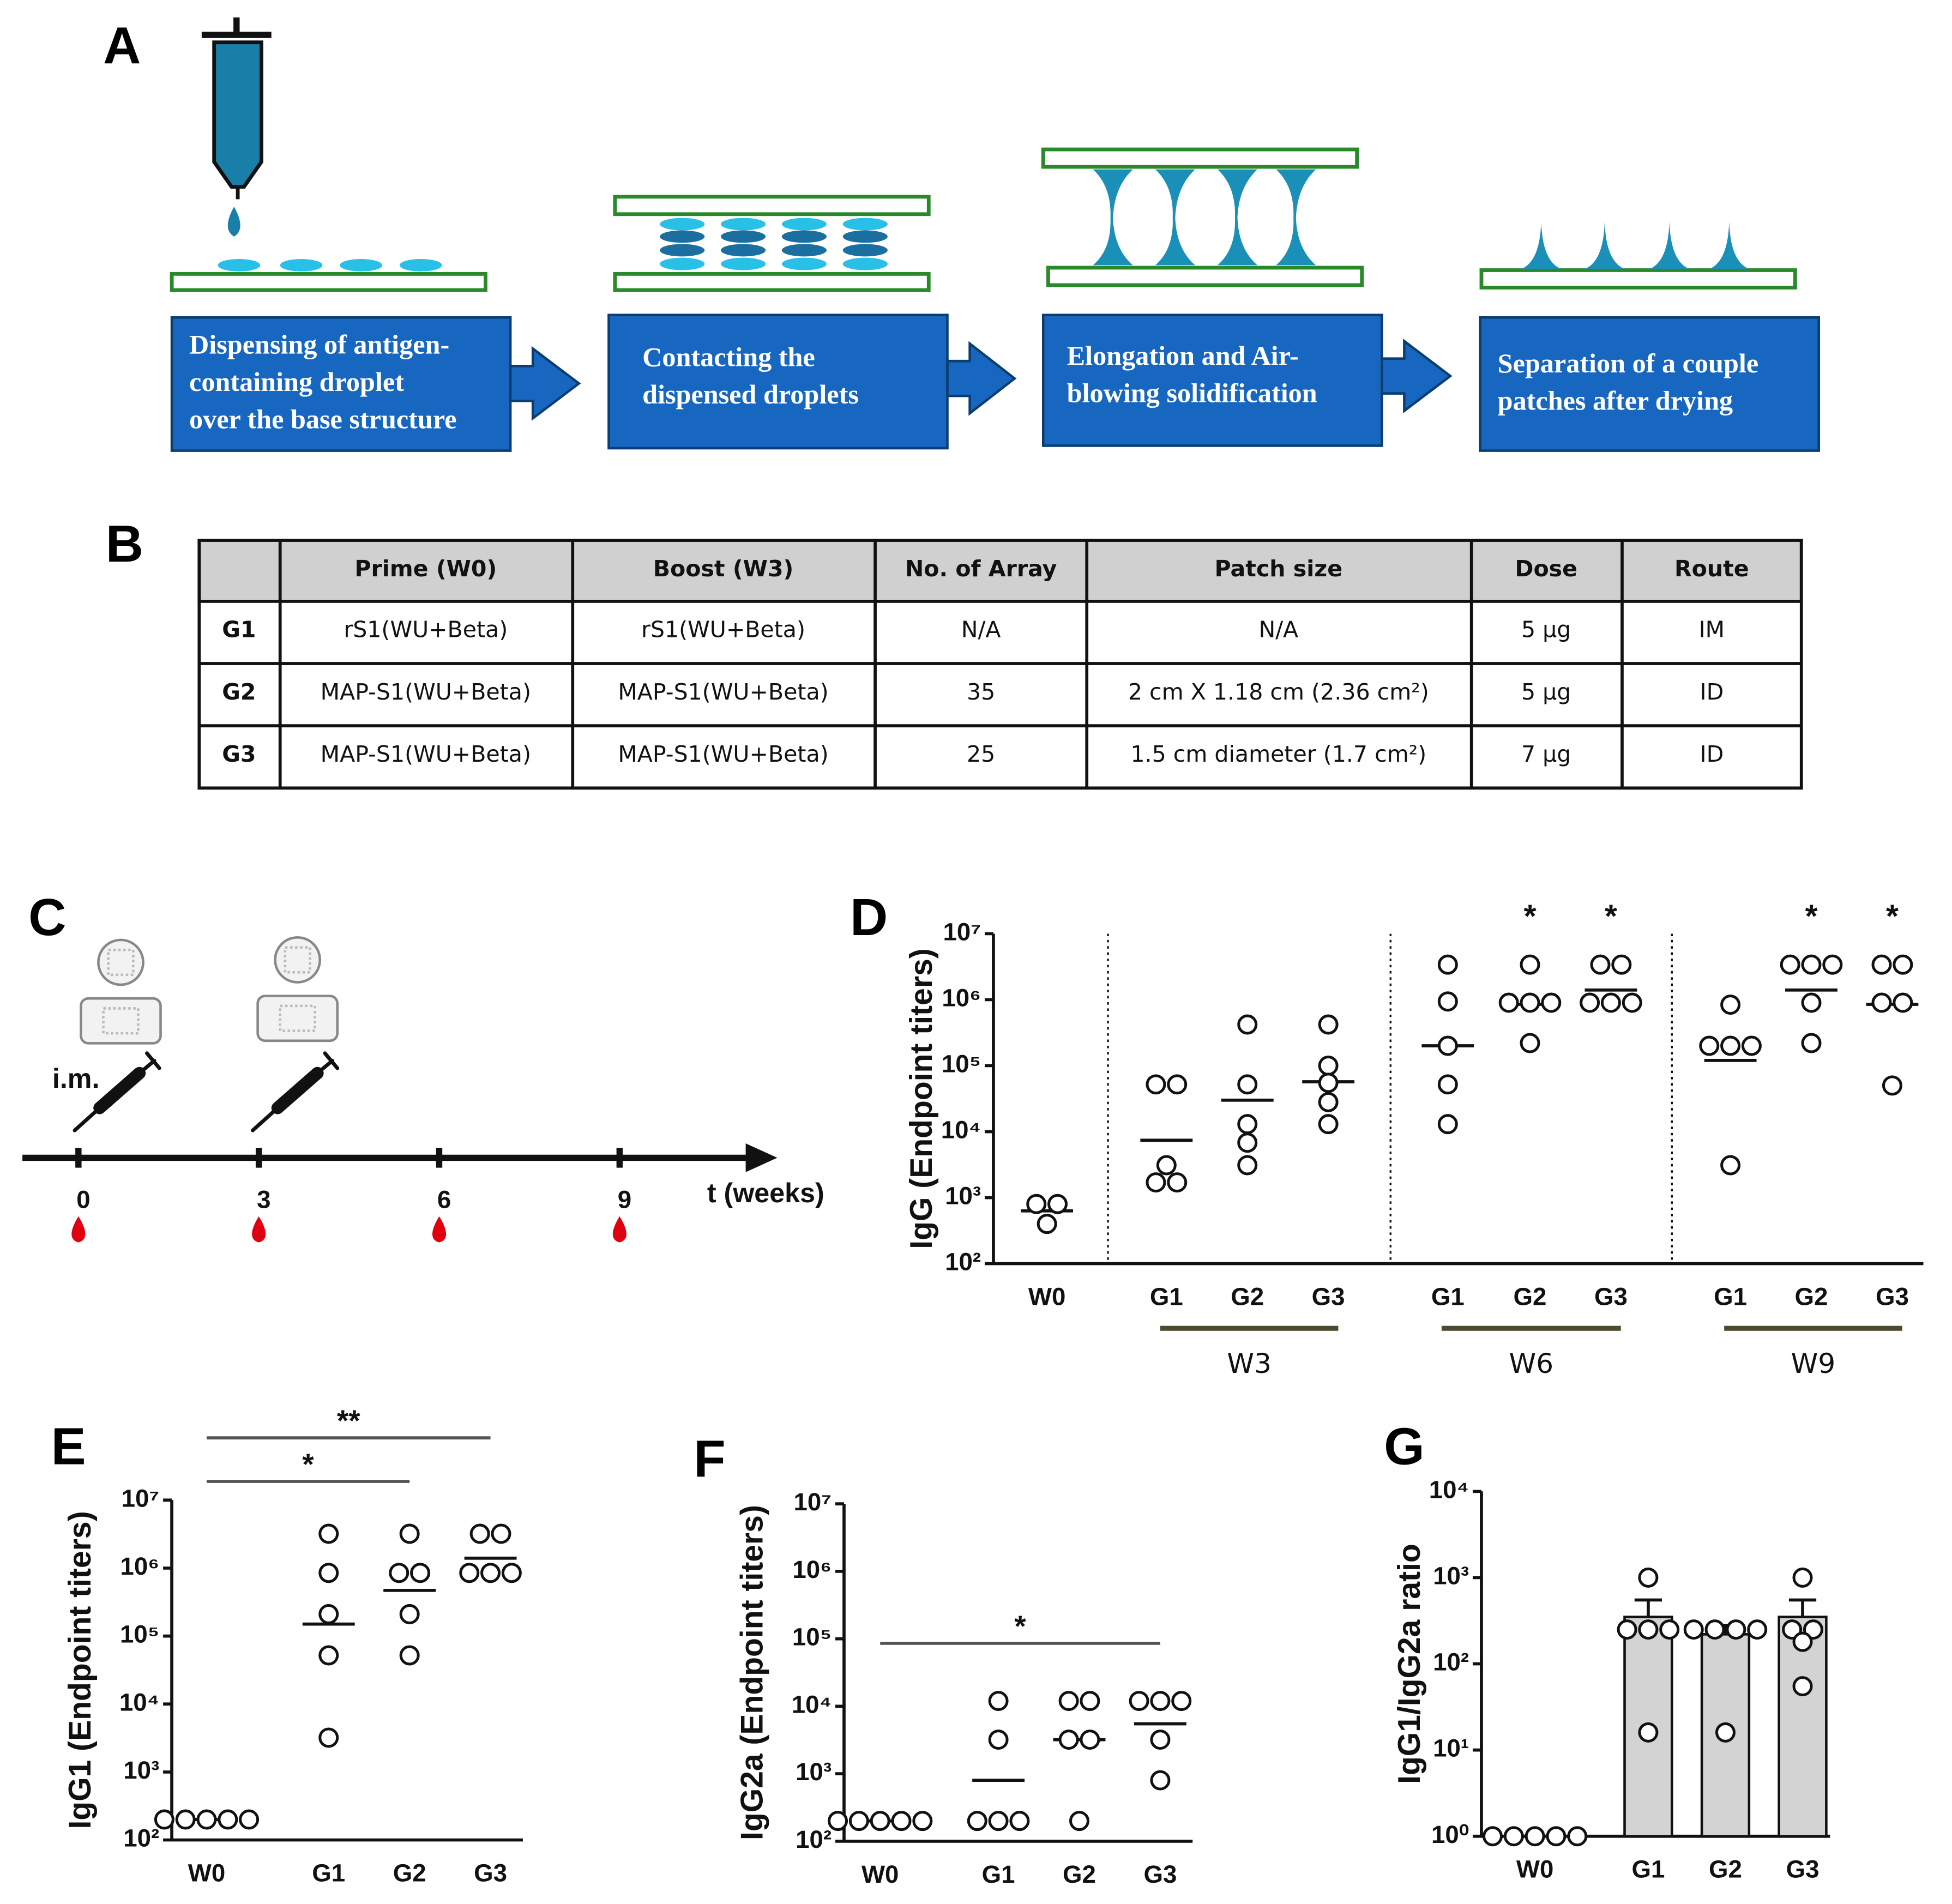 The width and height of the screenshot is (1952, 1904). What do you see at coordinates (981, 754) in the screenshot?
I see `table-cell: 25` at bounding box center [981, 754].